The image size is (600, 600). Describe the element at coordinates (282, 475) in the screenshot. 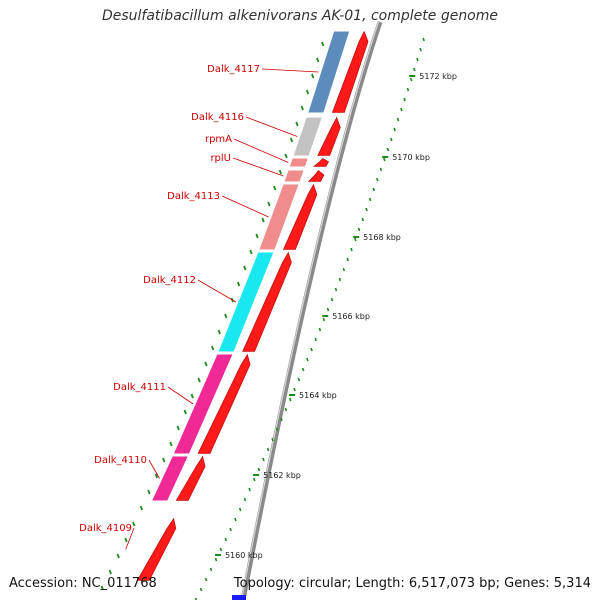

I see `tick-label: 5162 kbp` at that location.